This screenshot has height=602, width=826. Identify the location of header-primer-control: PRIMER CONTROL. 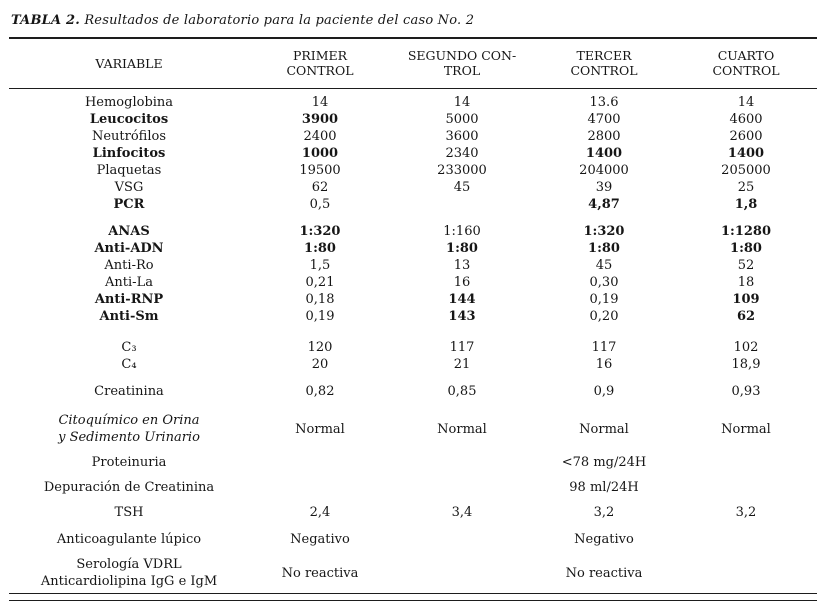
(320, 63).